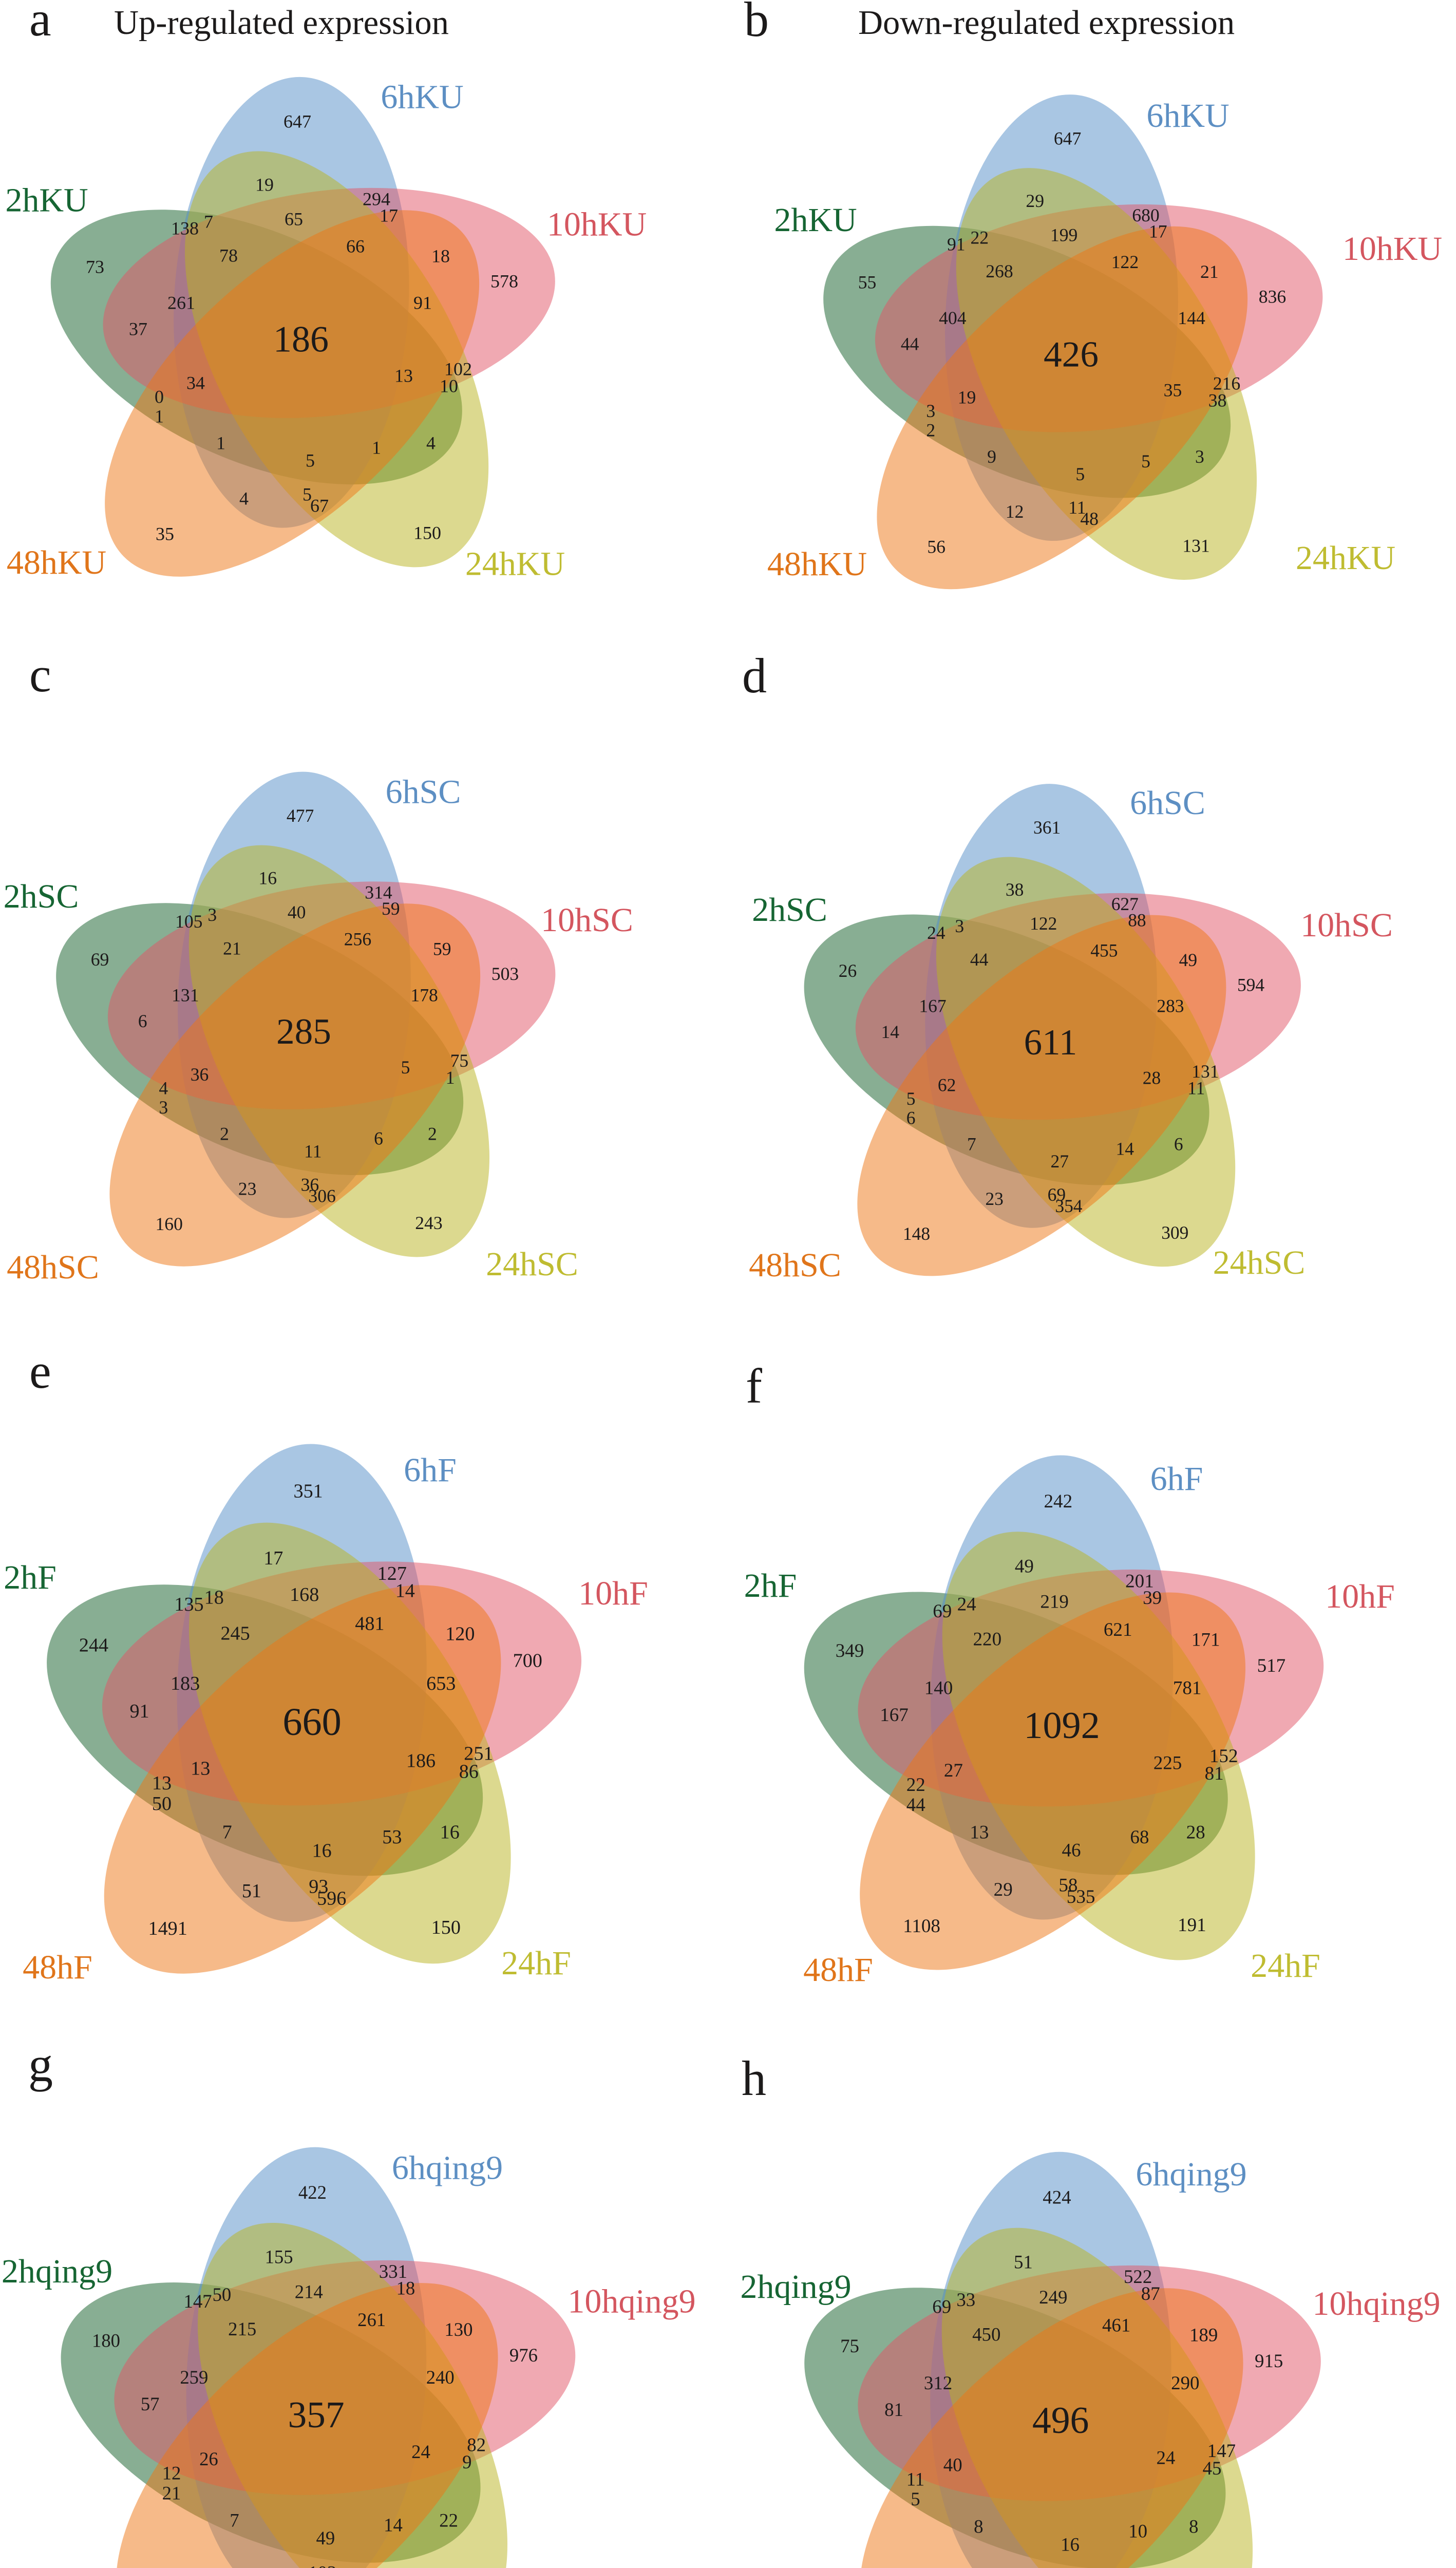  Describe the element at coordinates (370, 1623) in the screenshot. I see `svg-text: 481` at that location.